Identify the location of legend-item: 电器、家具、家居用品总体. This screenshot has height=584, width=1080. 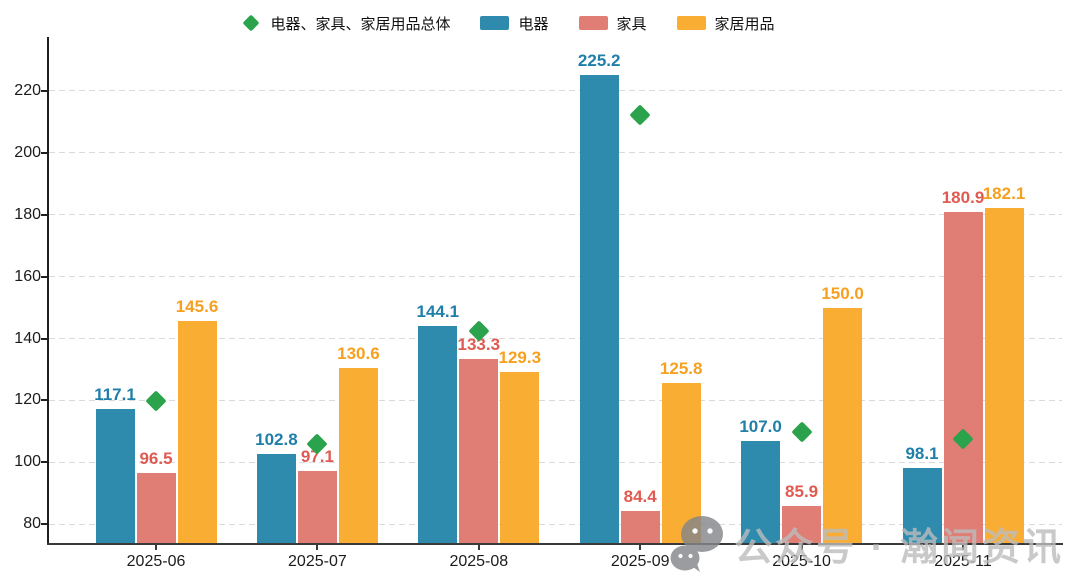
(345, 23).